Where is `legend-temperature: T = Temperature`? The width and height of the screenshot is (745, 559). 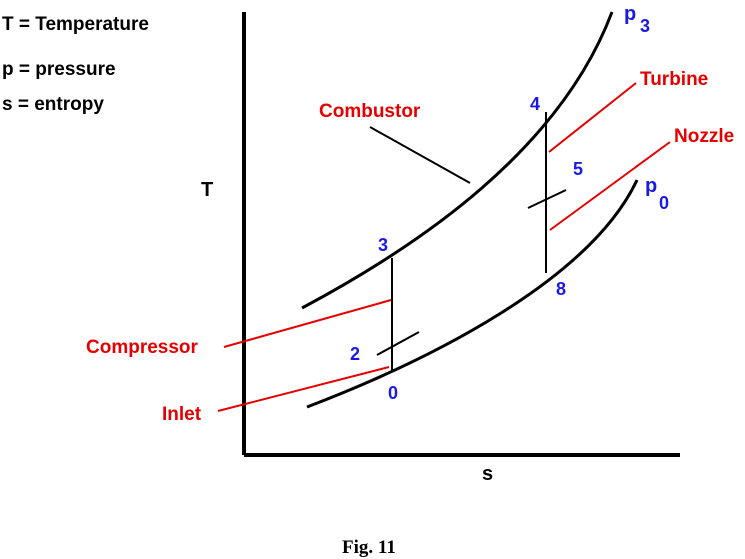 legend-temperature: T = Temperature is located at coordinates (75, 24).